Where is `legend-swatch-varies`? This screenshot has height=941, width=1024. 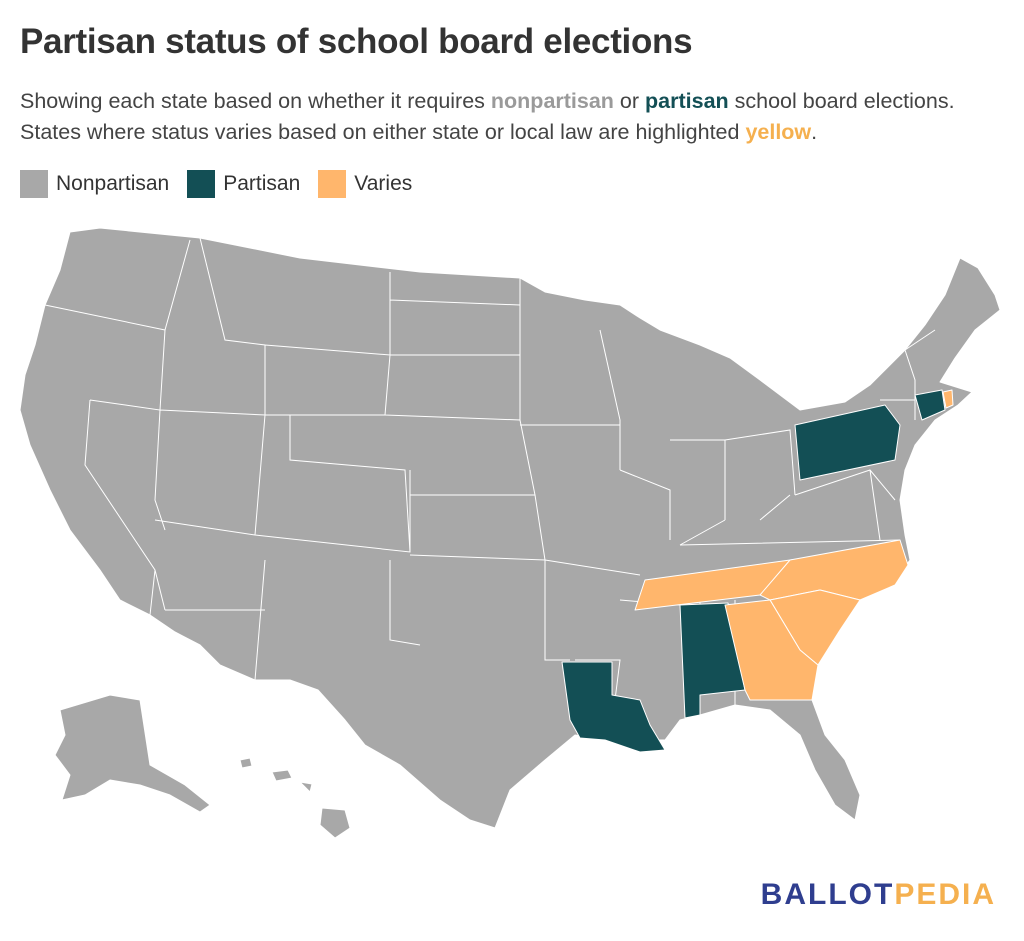 legend-swatch-varies is located at coordinates (332, 184).